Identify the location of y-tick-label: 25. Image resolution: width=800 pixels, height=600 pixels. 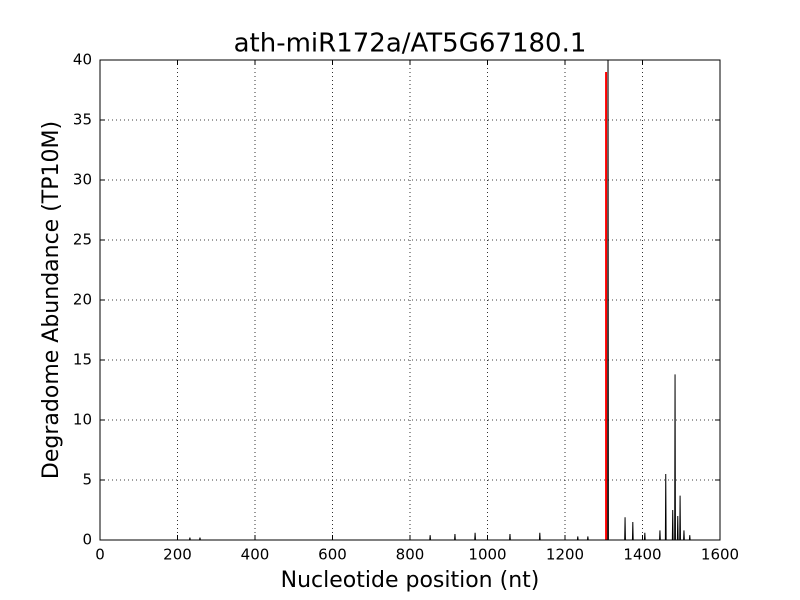
(82, 240).